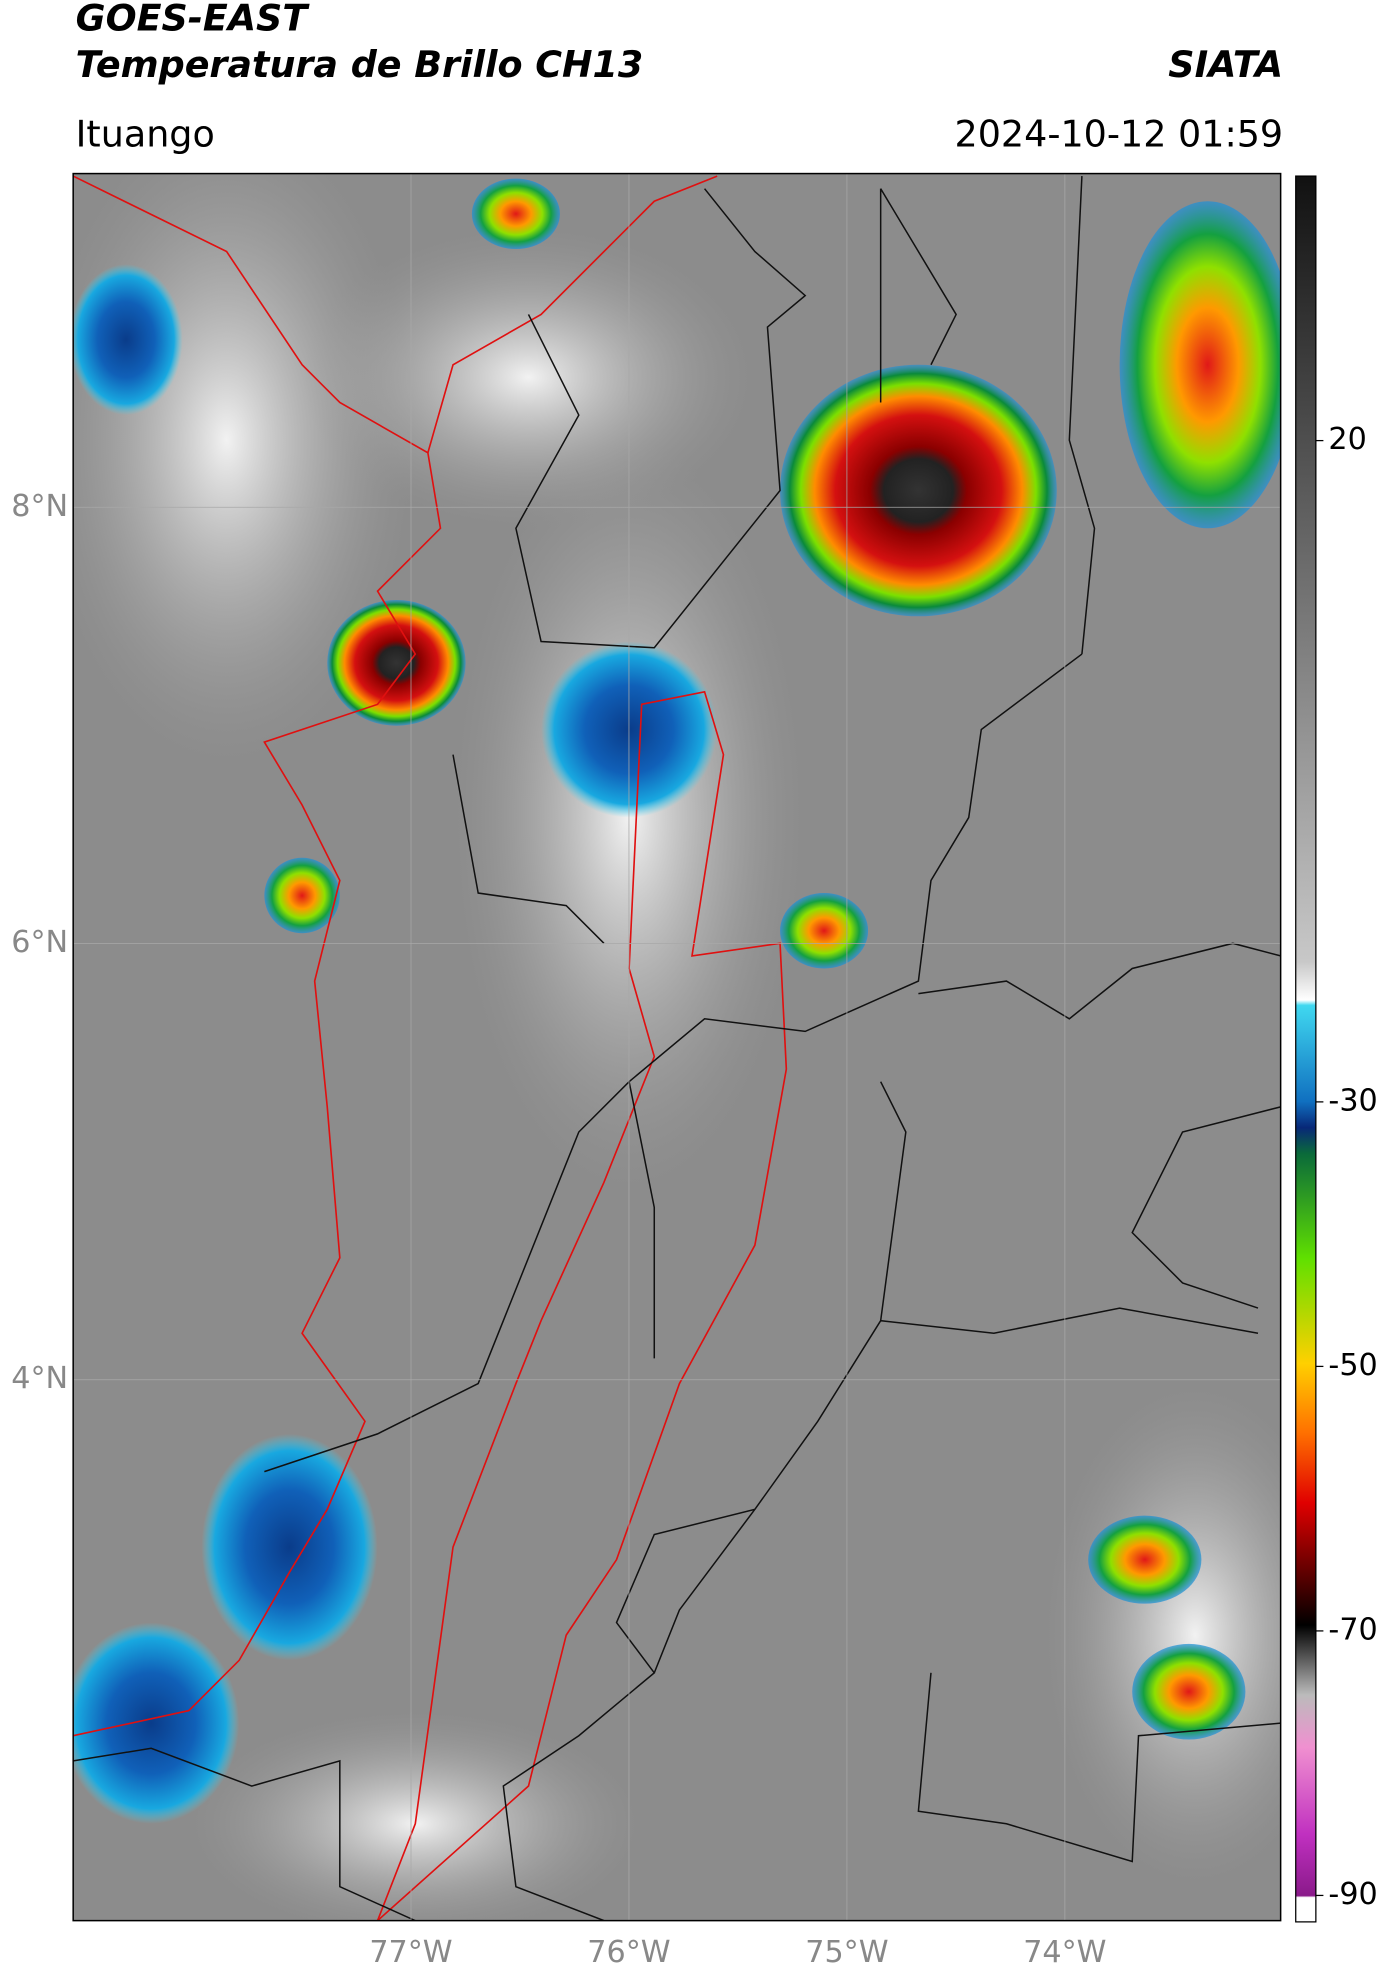 The image size is (1384, 1981). What do you see at coordinates (360, 64) in the screenshot?
I see `title-line2: Temperatura de Brillo CH13` at bounding box center [360, 64].